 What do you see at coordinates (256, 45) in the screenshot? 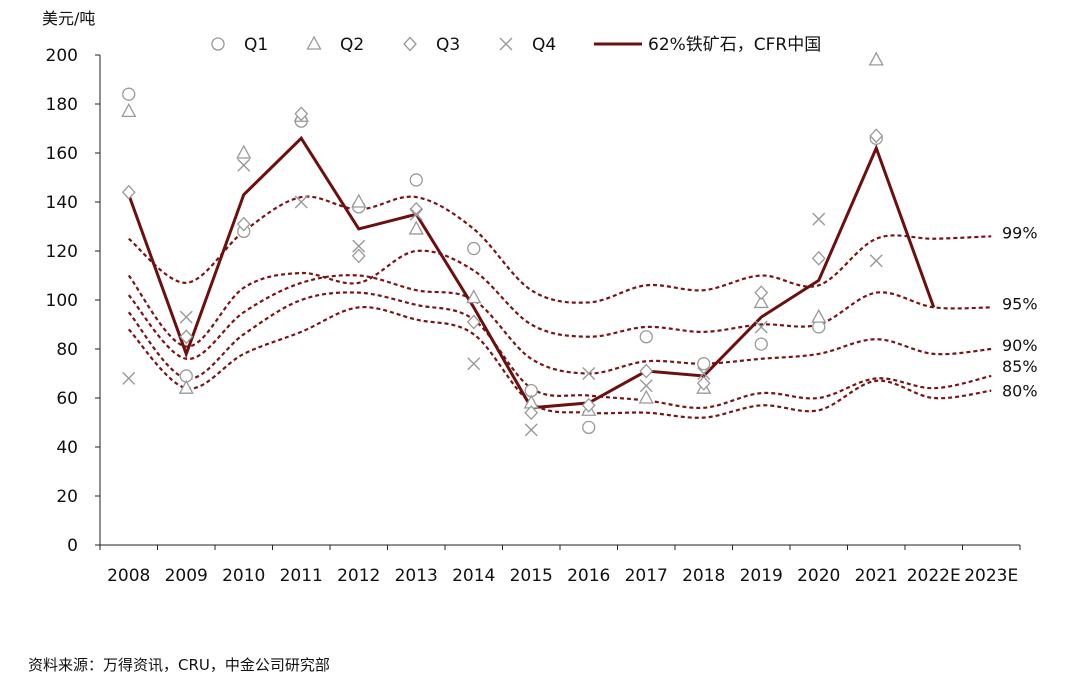
I see `legend-label: Q1` at bounding box center [256, 45].